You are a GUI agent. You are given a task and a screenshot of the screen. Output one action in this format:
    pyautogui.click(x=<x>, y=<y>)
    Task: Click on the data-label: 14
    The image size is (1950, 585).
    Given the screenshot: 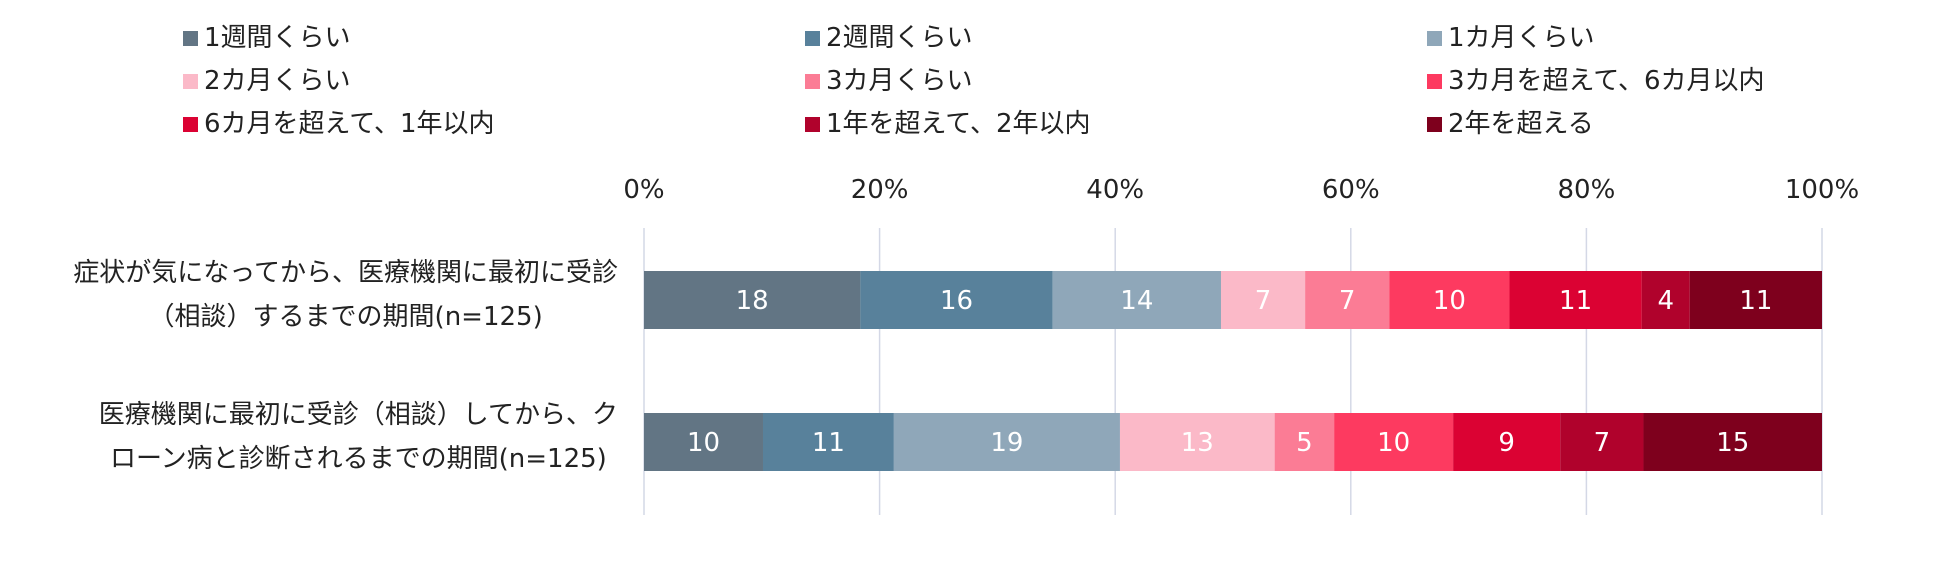 What is the action you would take?
    pyautogui.click(x=1136, y=301)
    